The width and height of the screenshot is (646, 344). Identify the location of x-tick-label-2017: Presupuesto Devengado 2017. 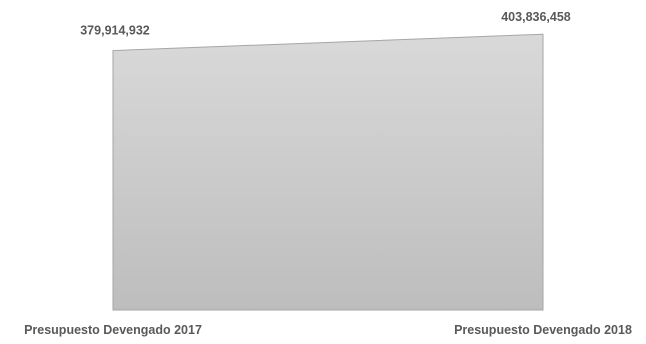
(113, 330).